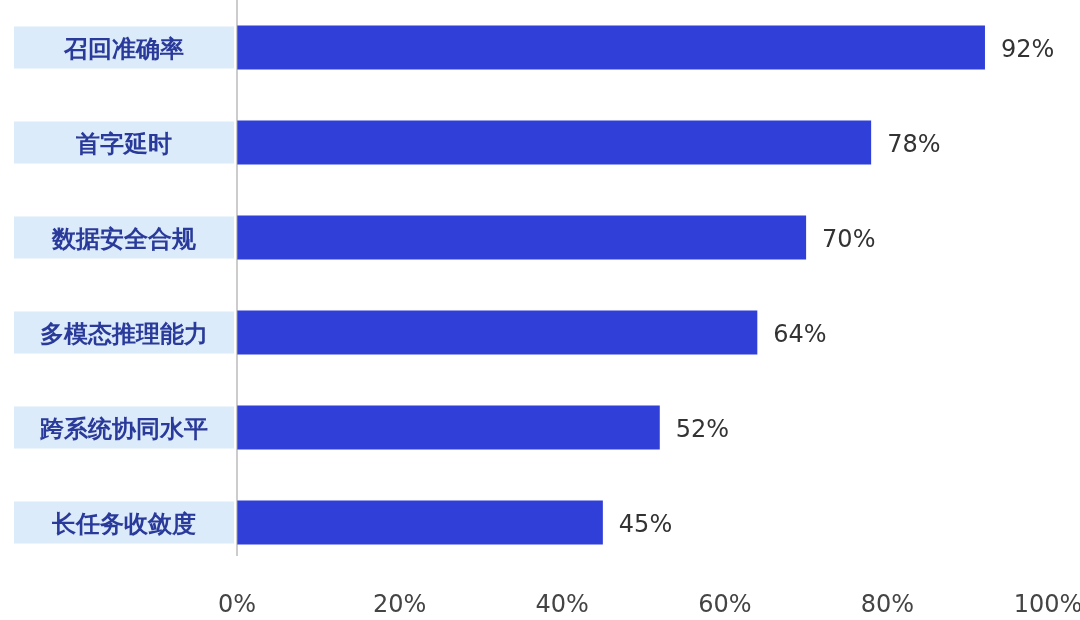 The height and width of the screenshot is (620, 1080). Describe the element at coordinates (887, 604) in the screenshot. I see `x-tick-label: 80%` at that location.